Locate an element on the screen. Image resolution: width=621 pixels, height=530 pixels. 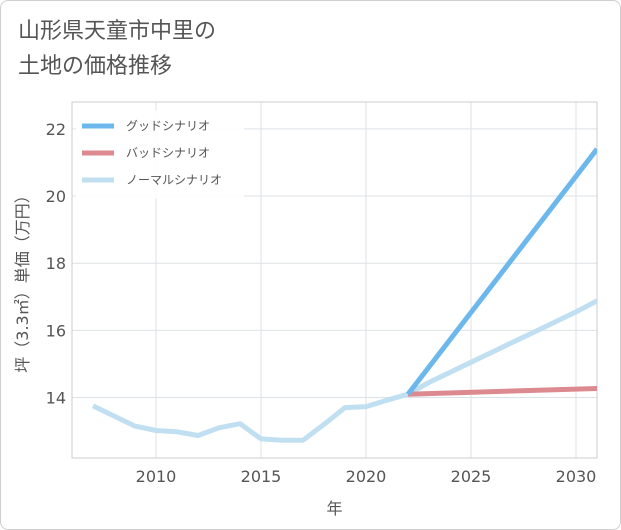
y-tick-label-14: 14 is located at coordinates (56, 398).